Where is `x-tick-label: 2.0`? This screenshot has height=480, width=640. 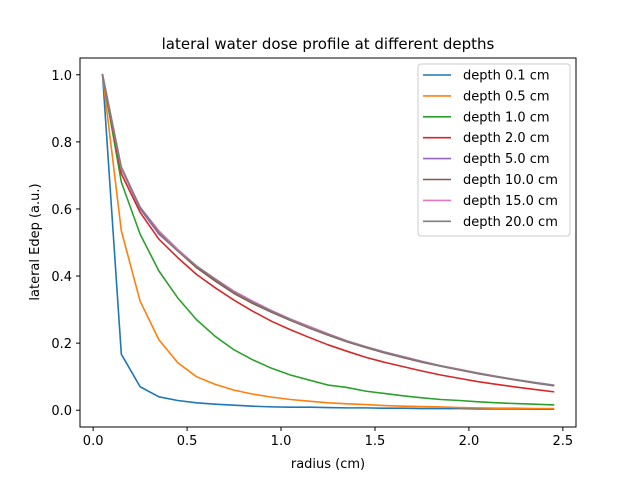 x-tick-label: 2.0 is located at coordinates (469, 441).